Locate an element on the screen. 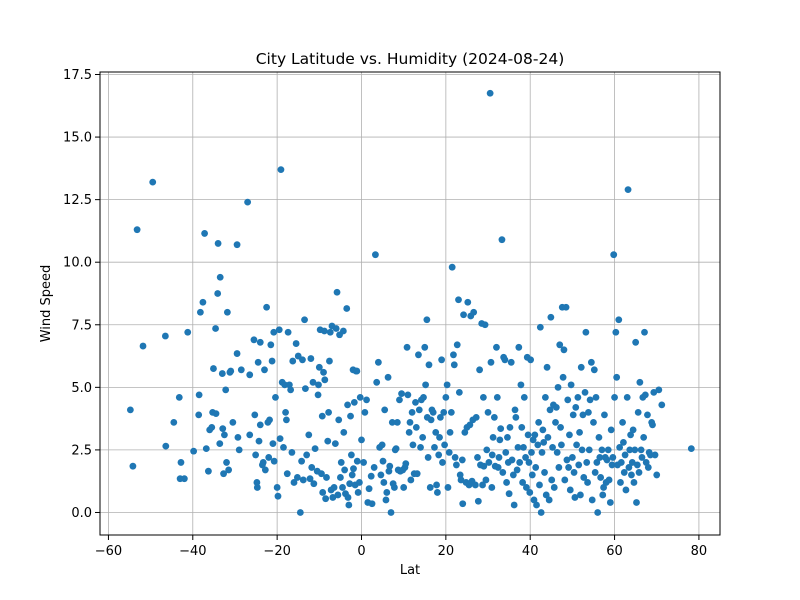  y-tick-label: 5.0 is located at coordinates (81, 388).